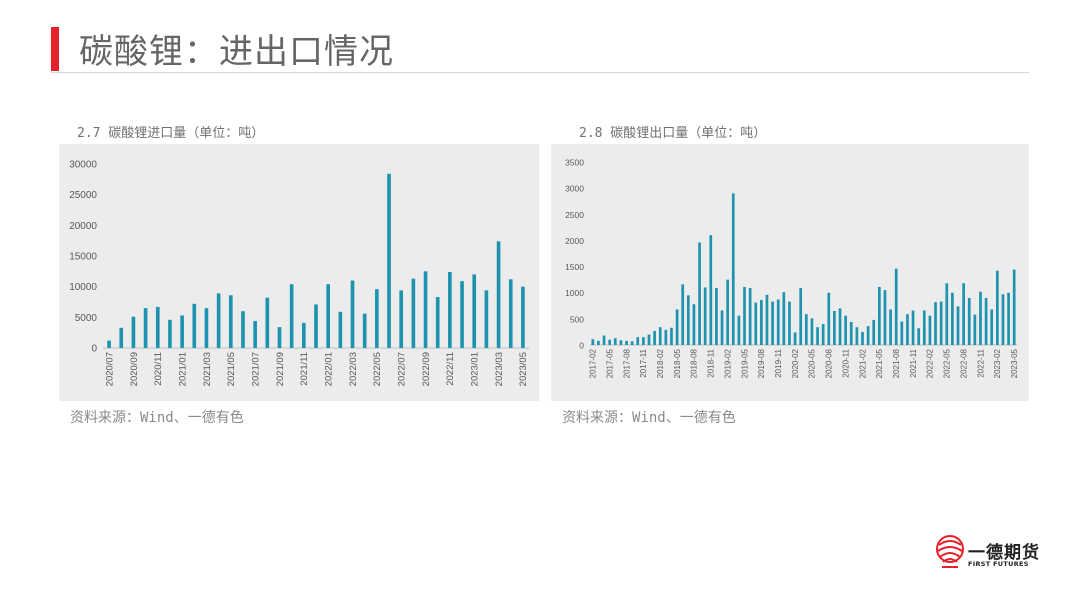  Describe the element at coordinates (83, 287) in the screenshot. I see `import-ytick-label: 10000` at that location.